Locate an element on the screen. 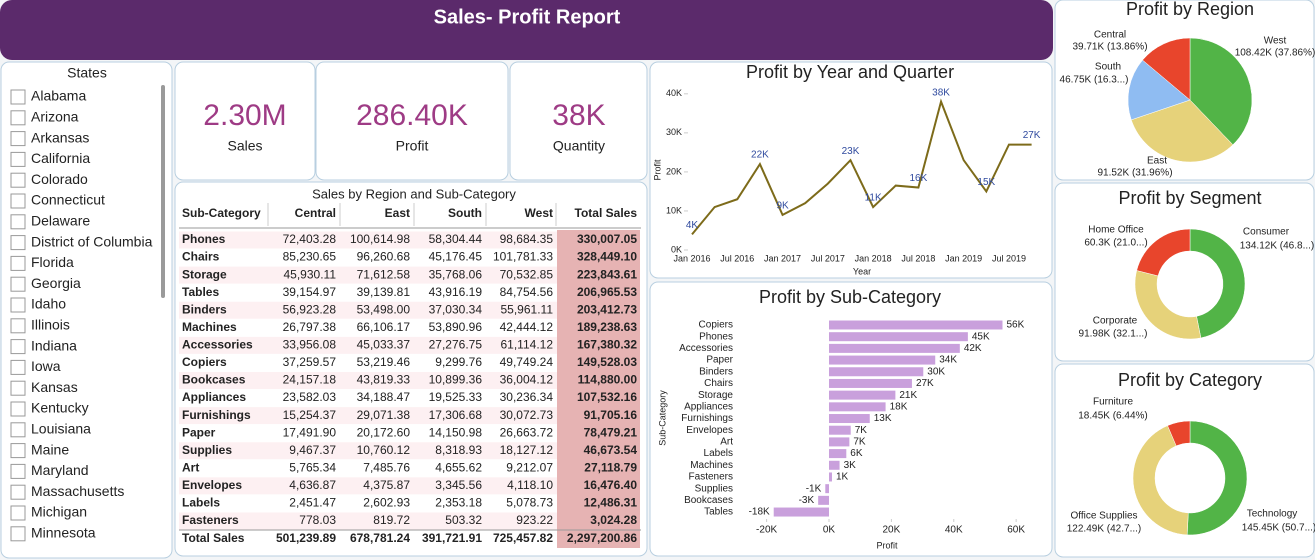  y-tick-label: Envelopes is located at coordinates (709, 430).